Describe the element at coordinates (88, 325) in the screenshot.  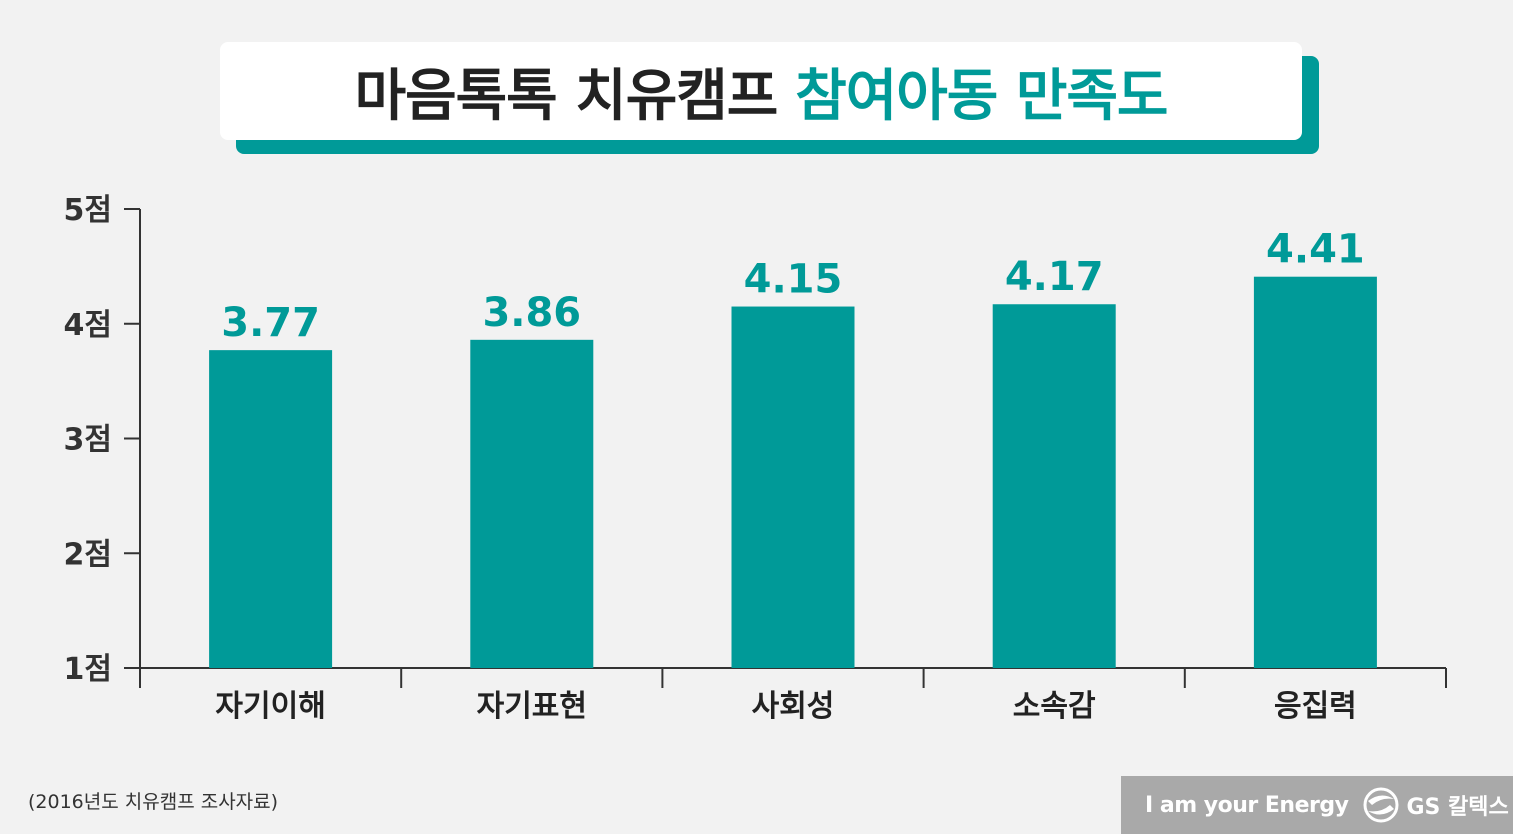
I see `y-tick-label: 4점` at that location.